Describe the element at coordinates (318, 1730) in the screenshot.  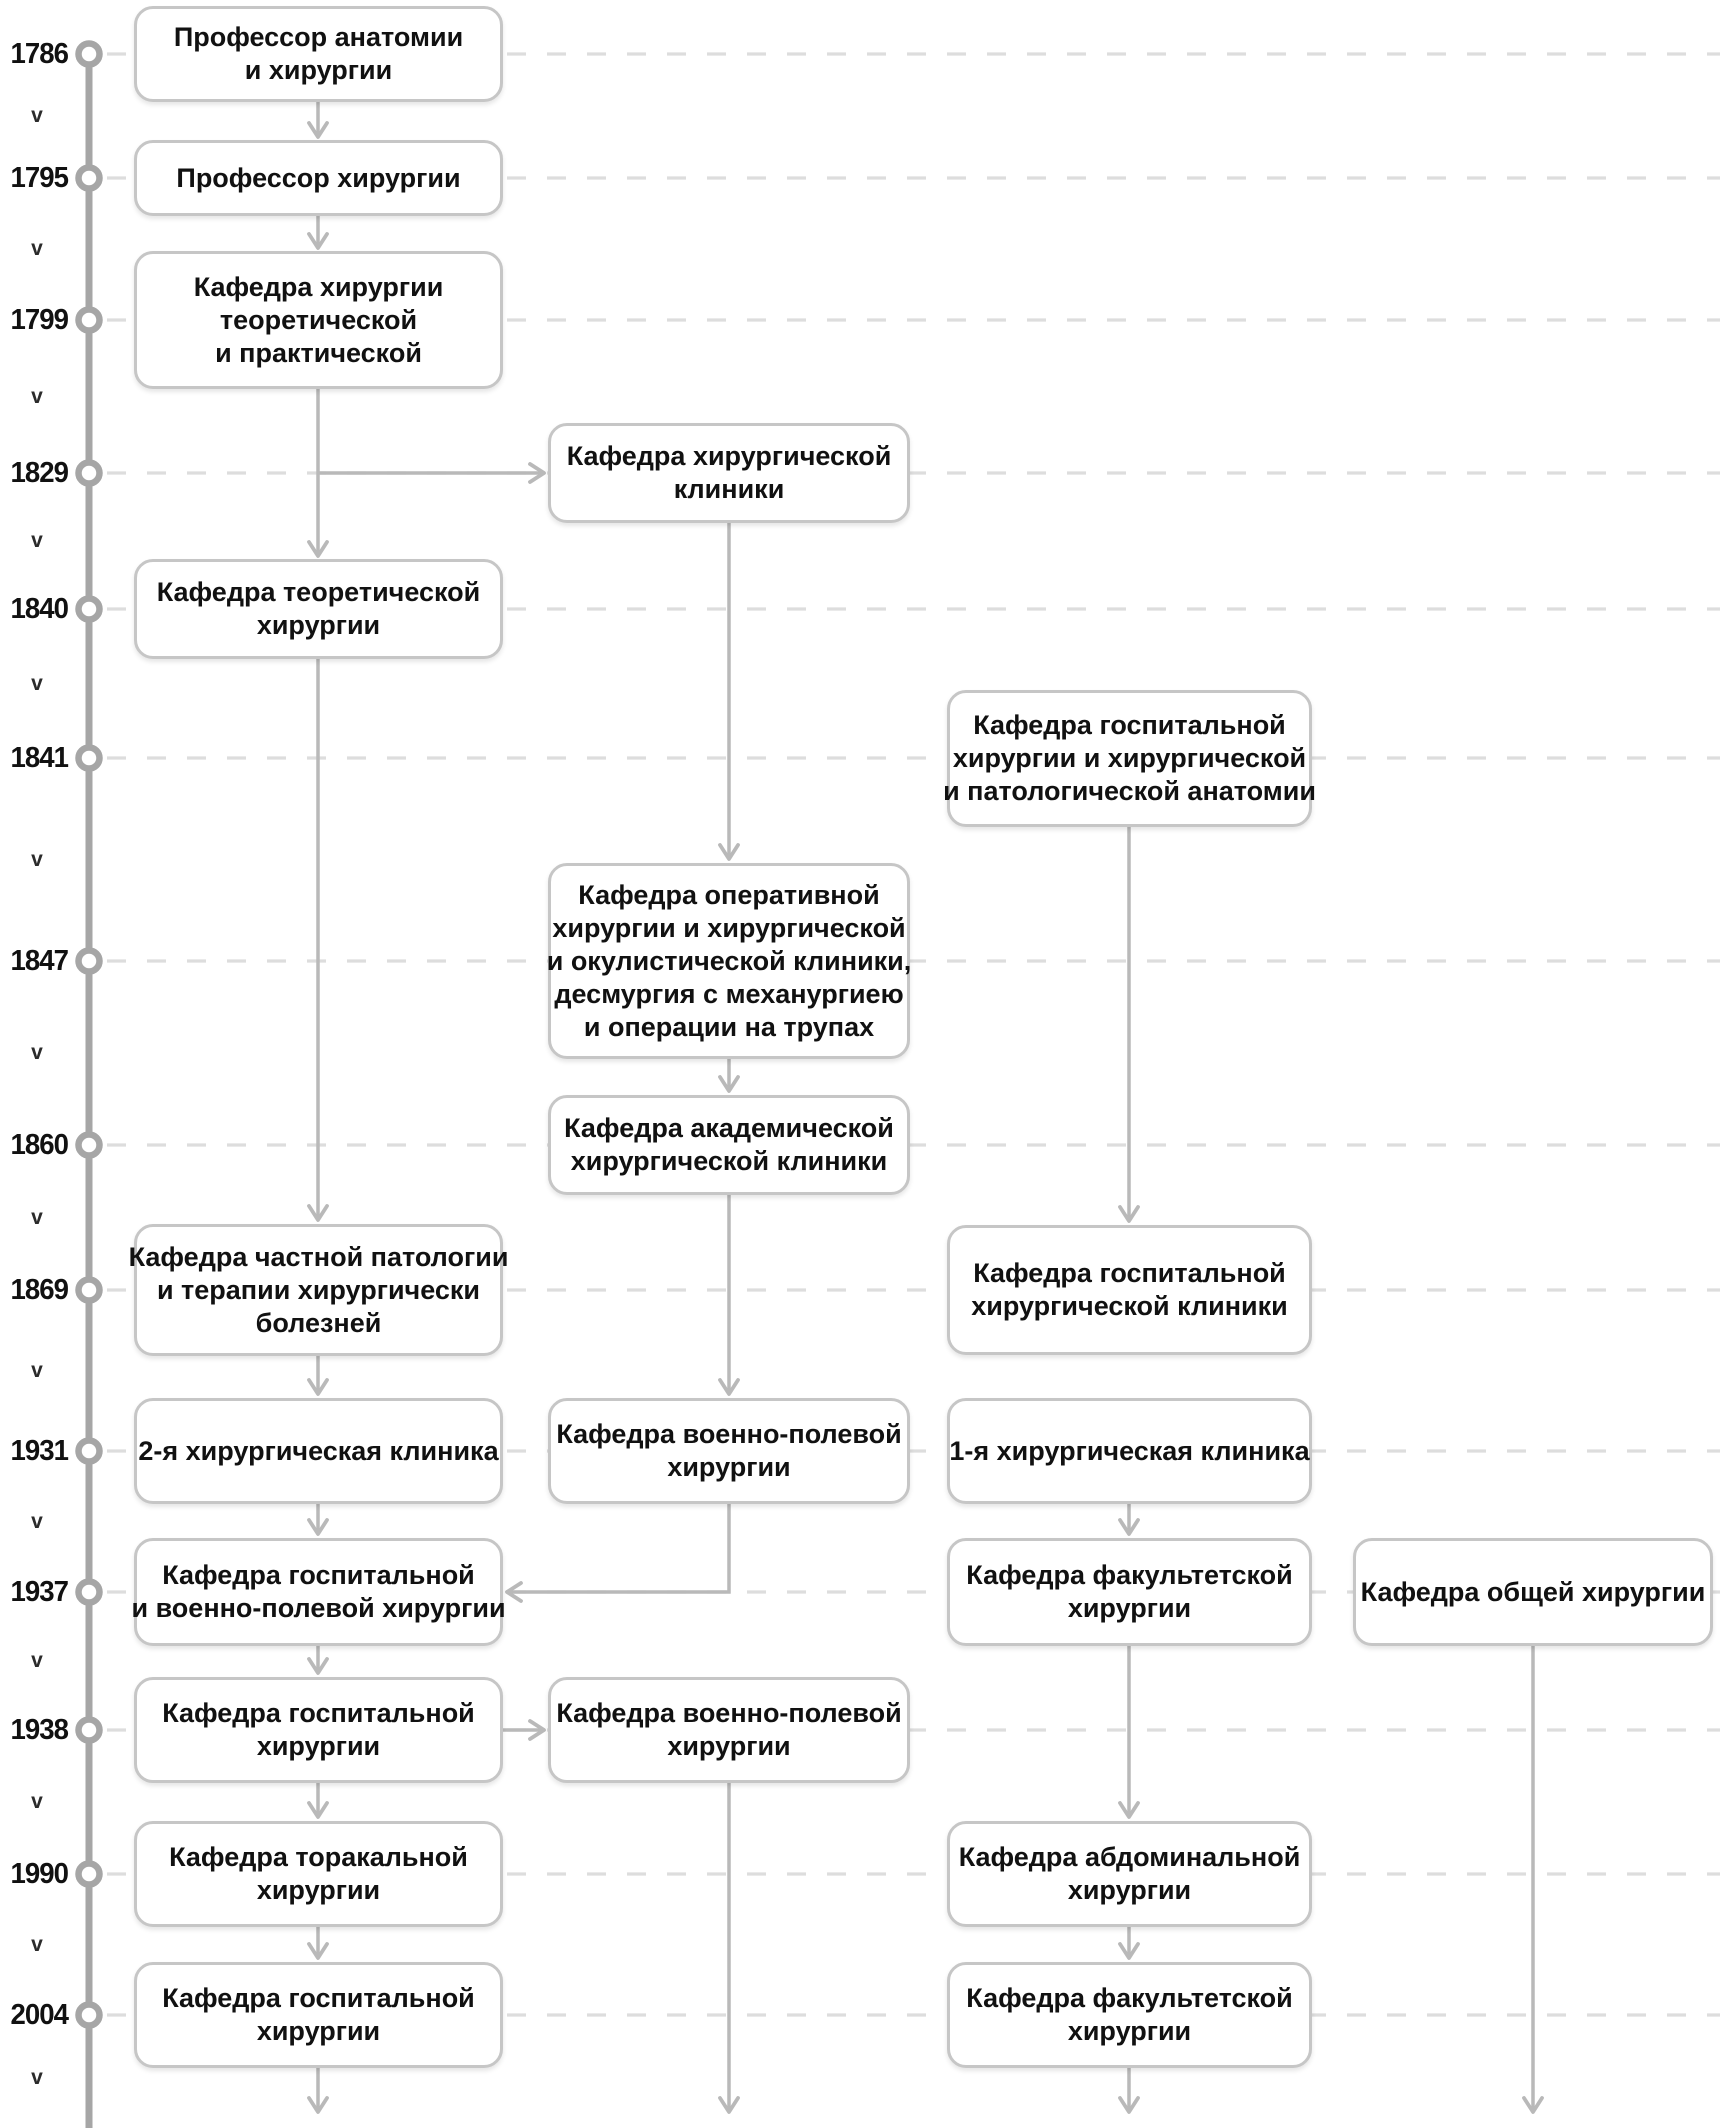
I see `diagram-node-1938-dept-hospital-surgery: Кафедра госпитальной хирургии` at that location.